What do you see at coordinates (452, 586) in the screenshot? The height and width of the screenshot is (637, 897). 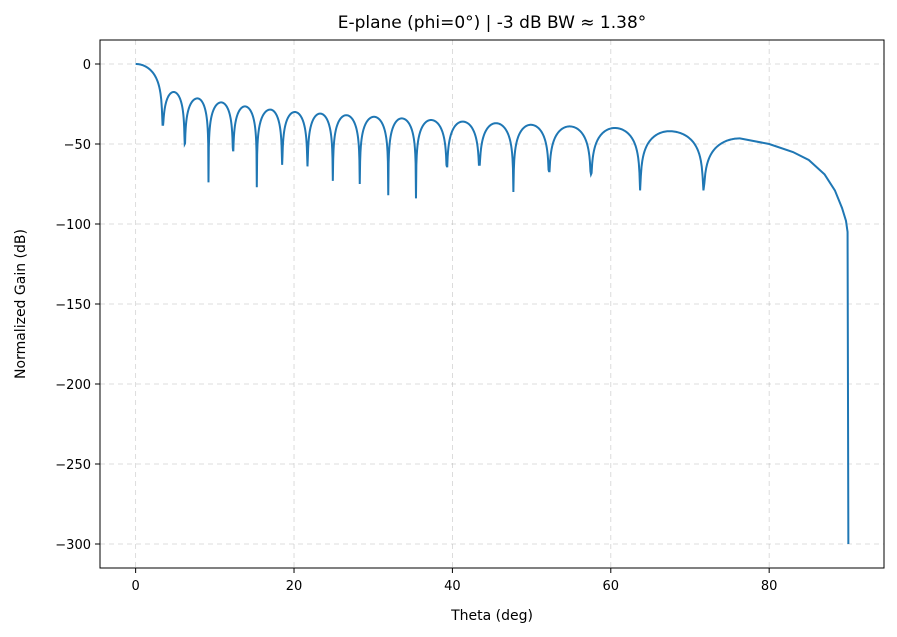 I see `x-tick-label: 40` at bounding box center [452, 586].